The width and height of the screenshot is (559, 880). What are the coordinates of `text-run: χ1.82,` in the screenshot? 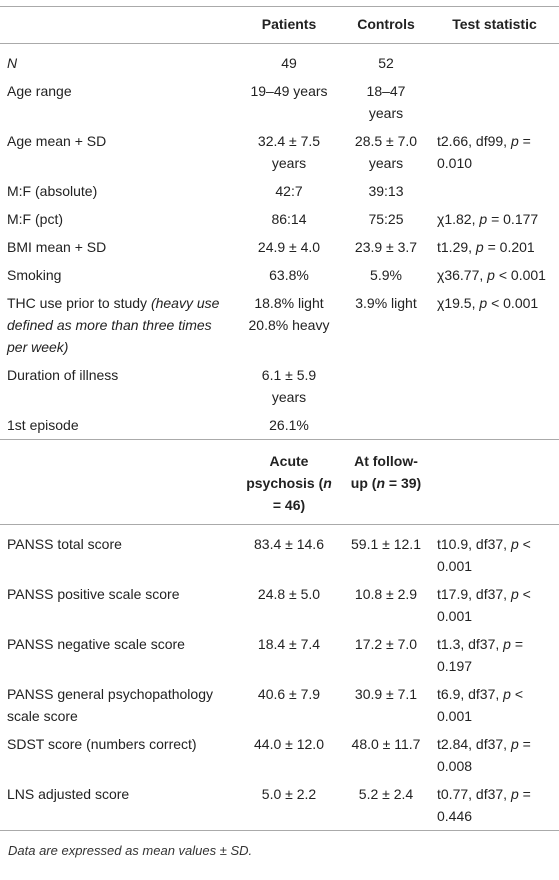 It's located at (458, 219).